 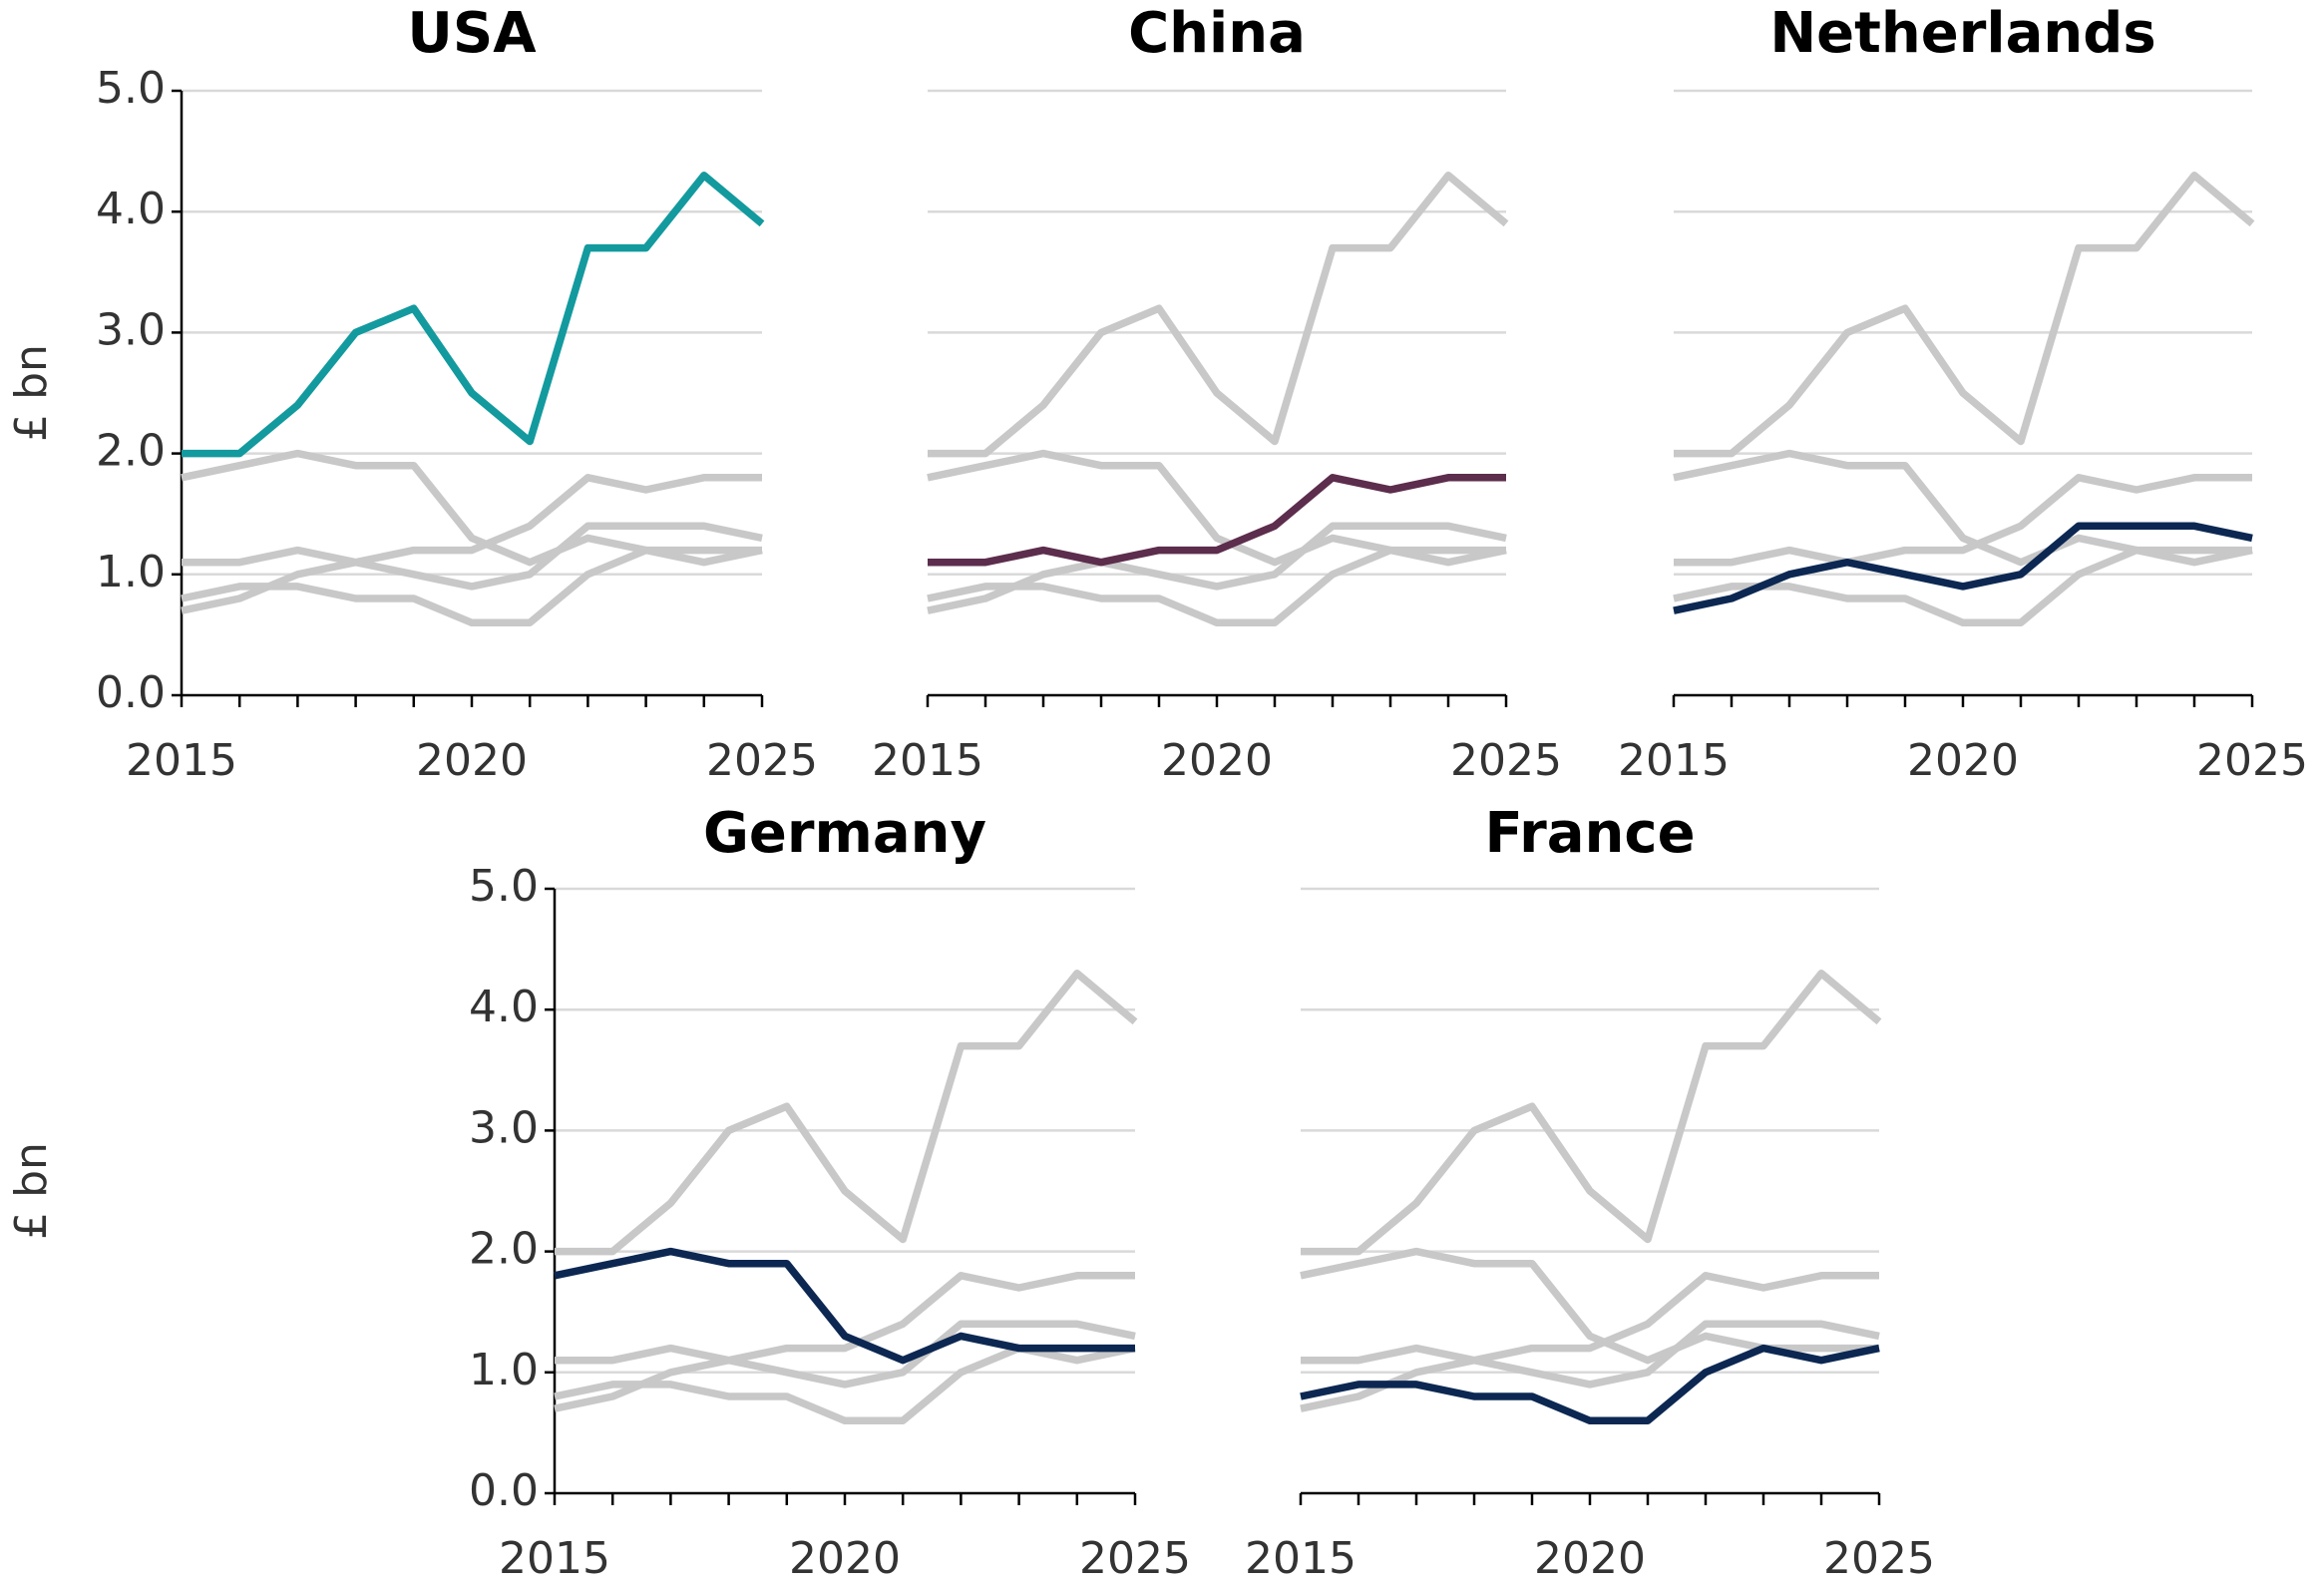 I want to click on panel: France 2015 2020 2025, so click(x=1590, y=1192).